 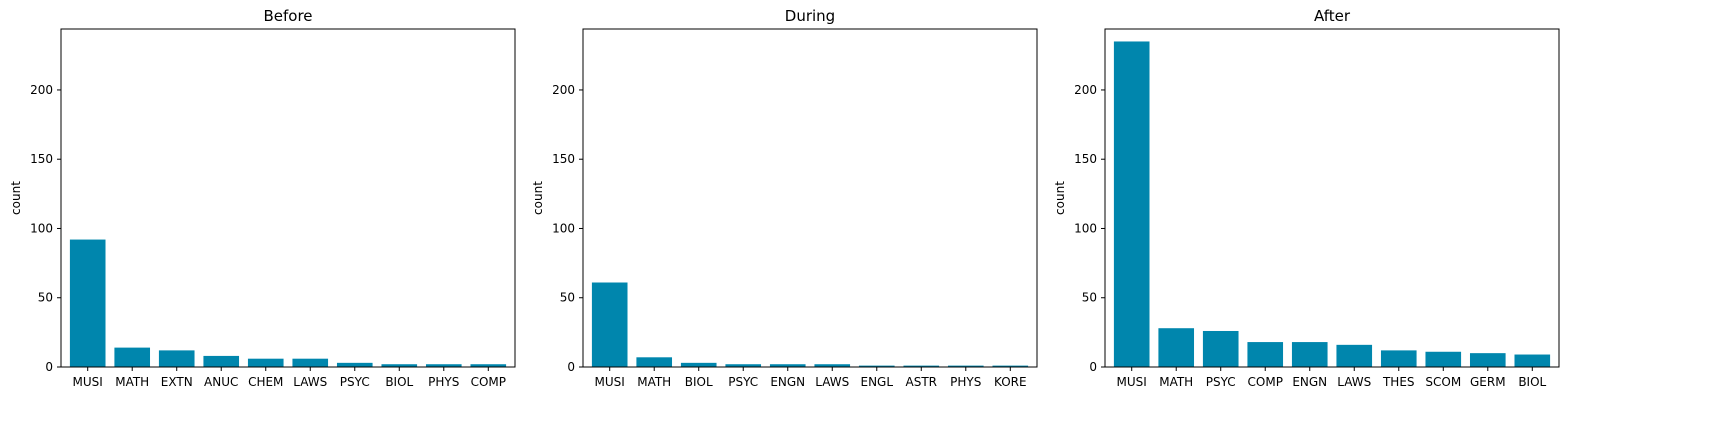 What do you see at coordinates (1010, 382) in the screenshot?
I see `x-tick-label: KORE` at bounding box center [1010, 382].